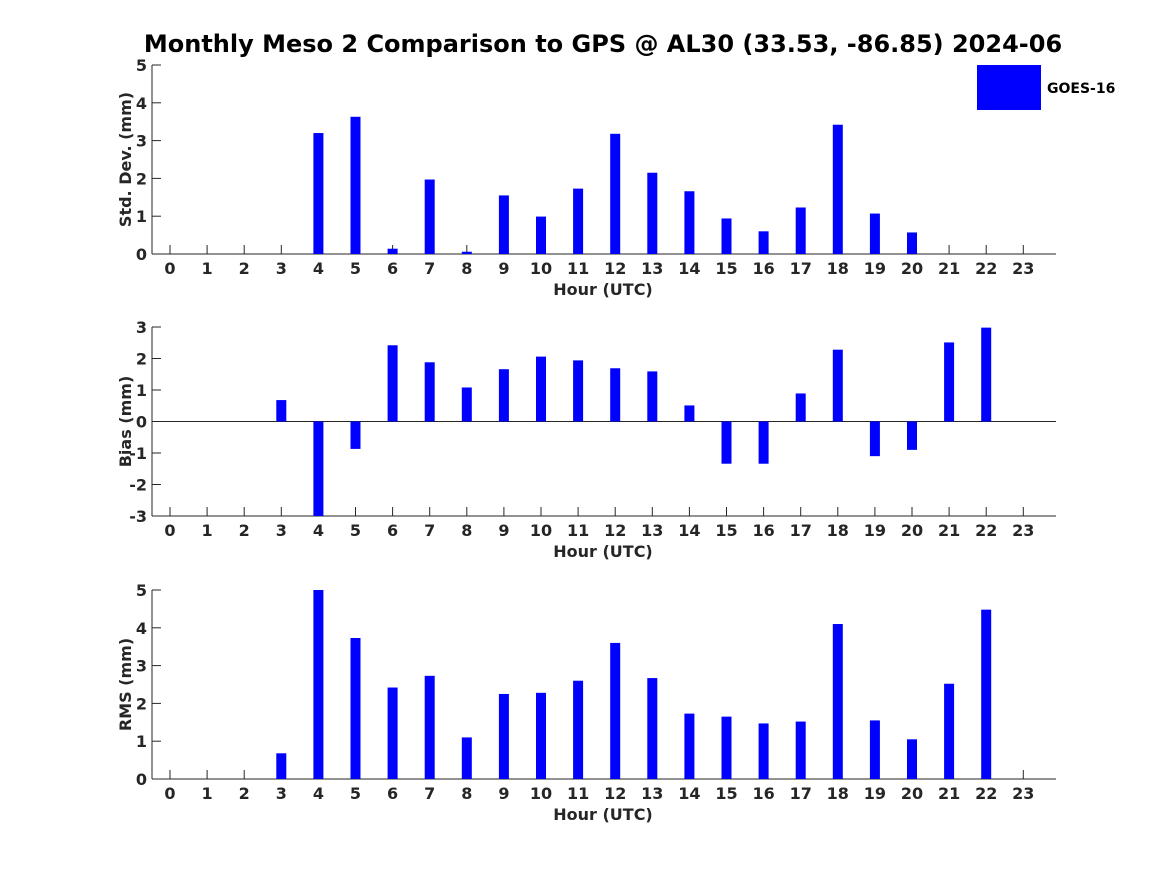  What do you see at coordinates (138, 485) in the screenshot?
I see `y-tick-label: -2` at bounding box center [138, 485].